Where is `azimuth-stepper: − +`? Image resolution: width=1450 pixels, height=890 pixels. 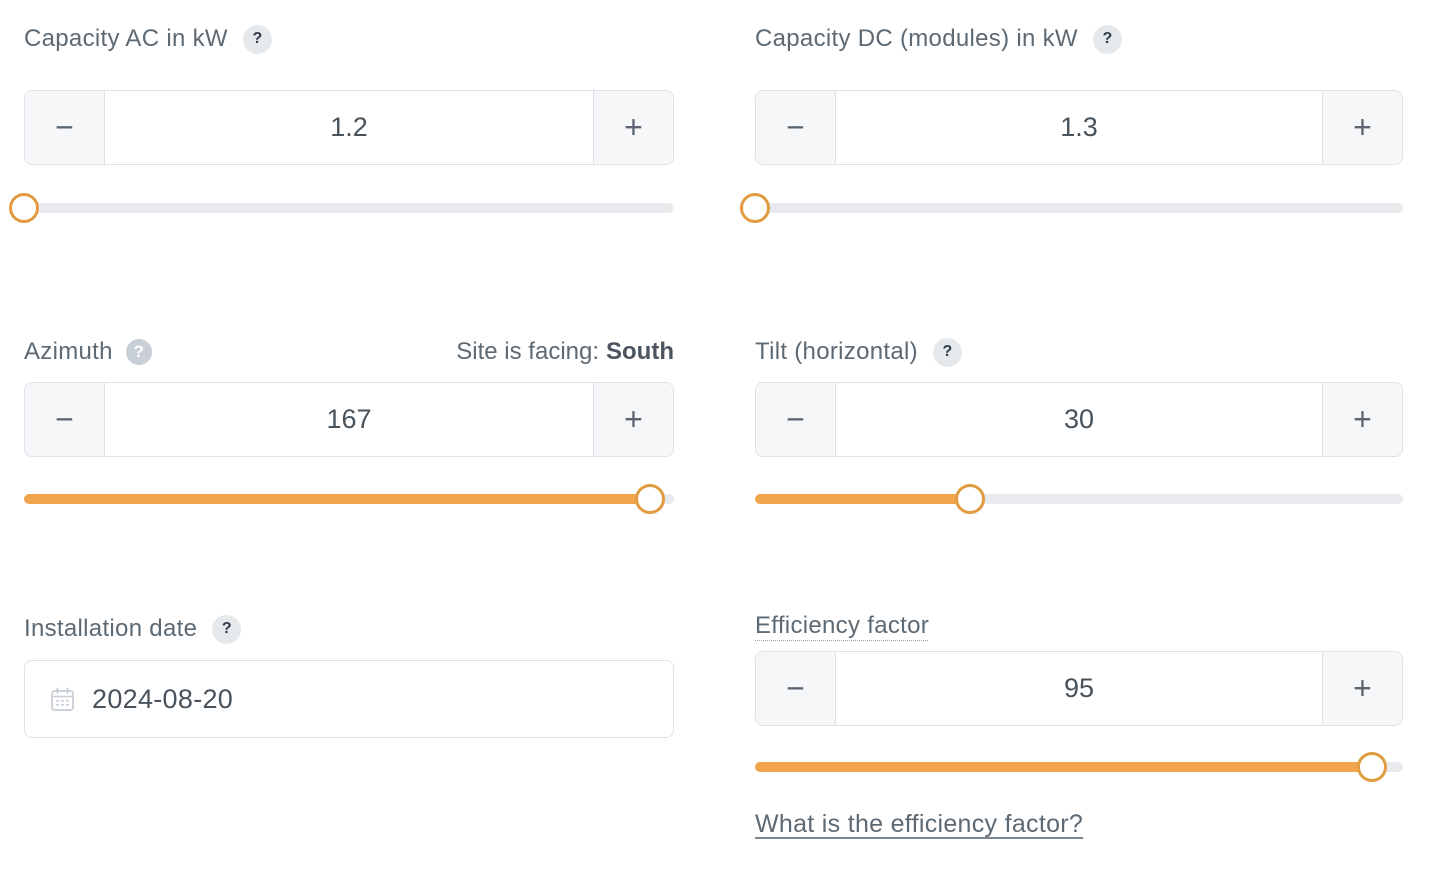 azimuth-stepper: − + is located at coordinates (349, 419).